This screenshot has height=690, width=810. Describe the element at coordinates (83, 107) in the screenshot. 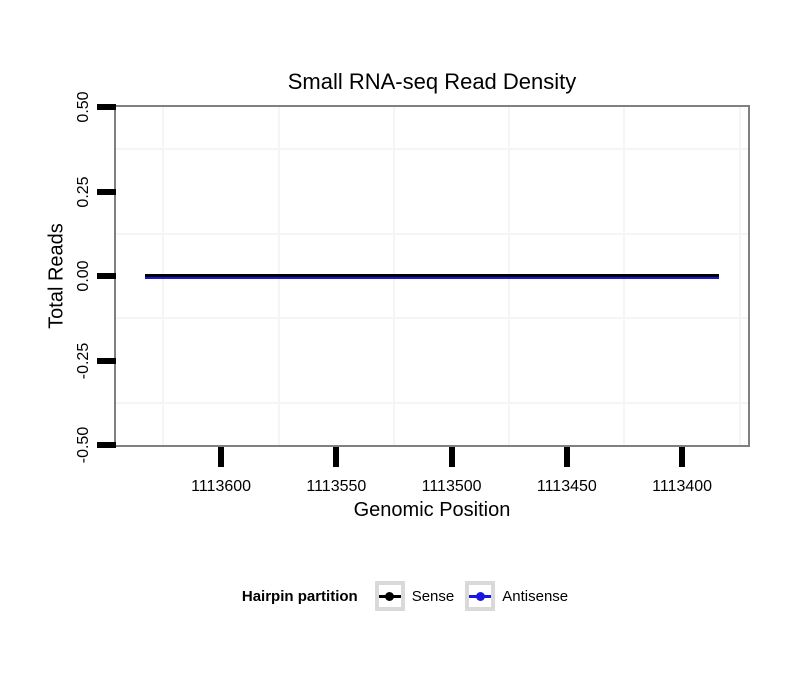

I see `y-tick-label: 0.50` at that location.